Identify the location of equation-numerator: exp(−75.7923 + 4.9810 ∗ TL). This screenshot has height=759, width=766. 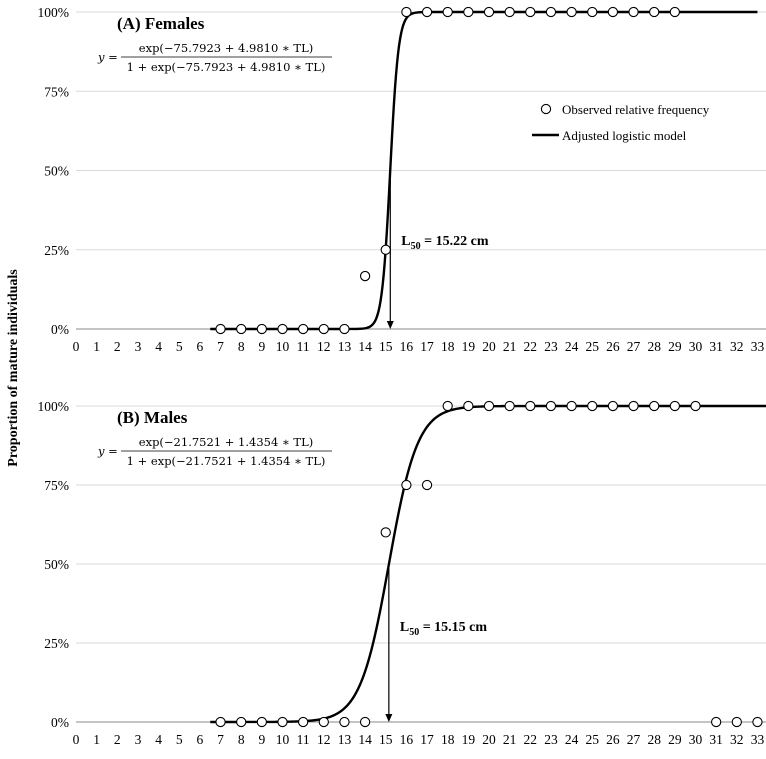
(226, 48).